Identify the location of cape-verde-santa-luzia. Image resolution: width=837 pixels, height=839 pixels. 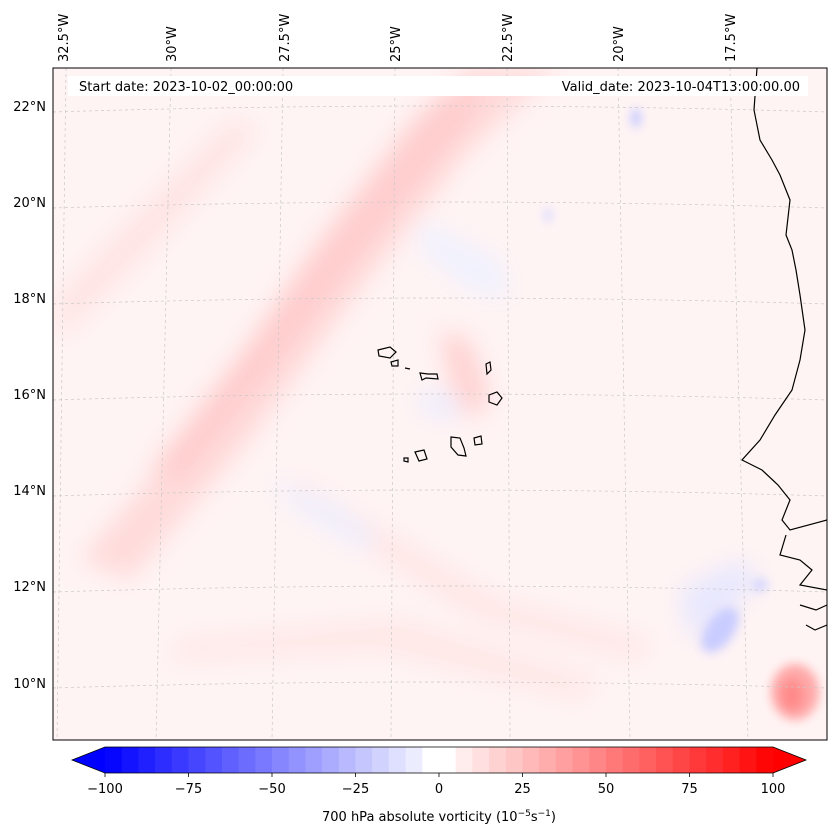
(407, 368).